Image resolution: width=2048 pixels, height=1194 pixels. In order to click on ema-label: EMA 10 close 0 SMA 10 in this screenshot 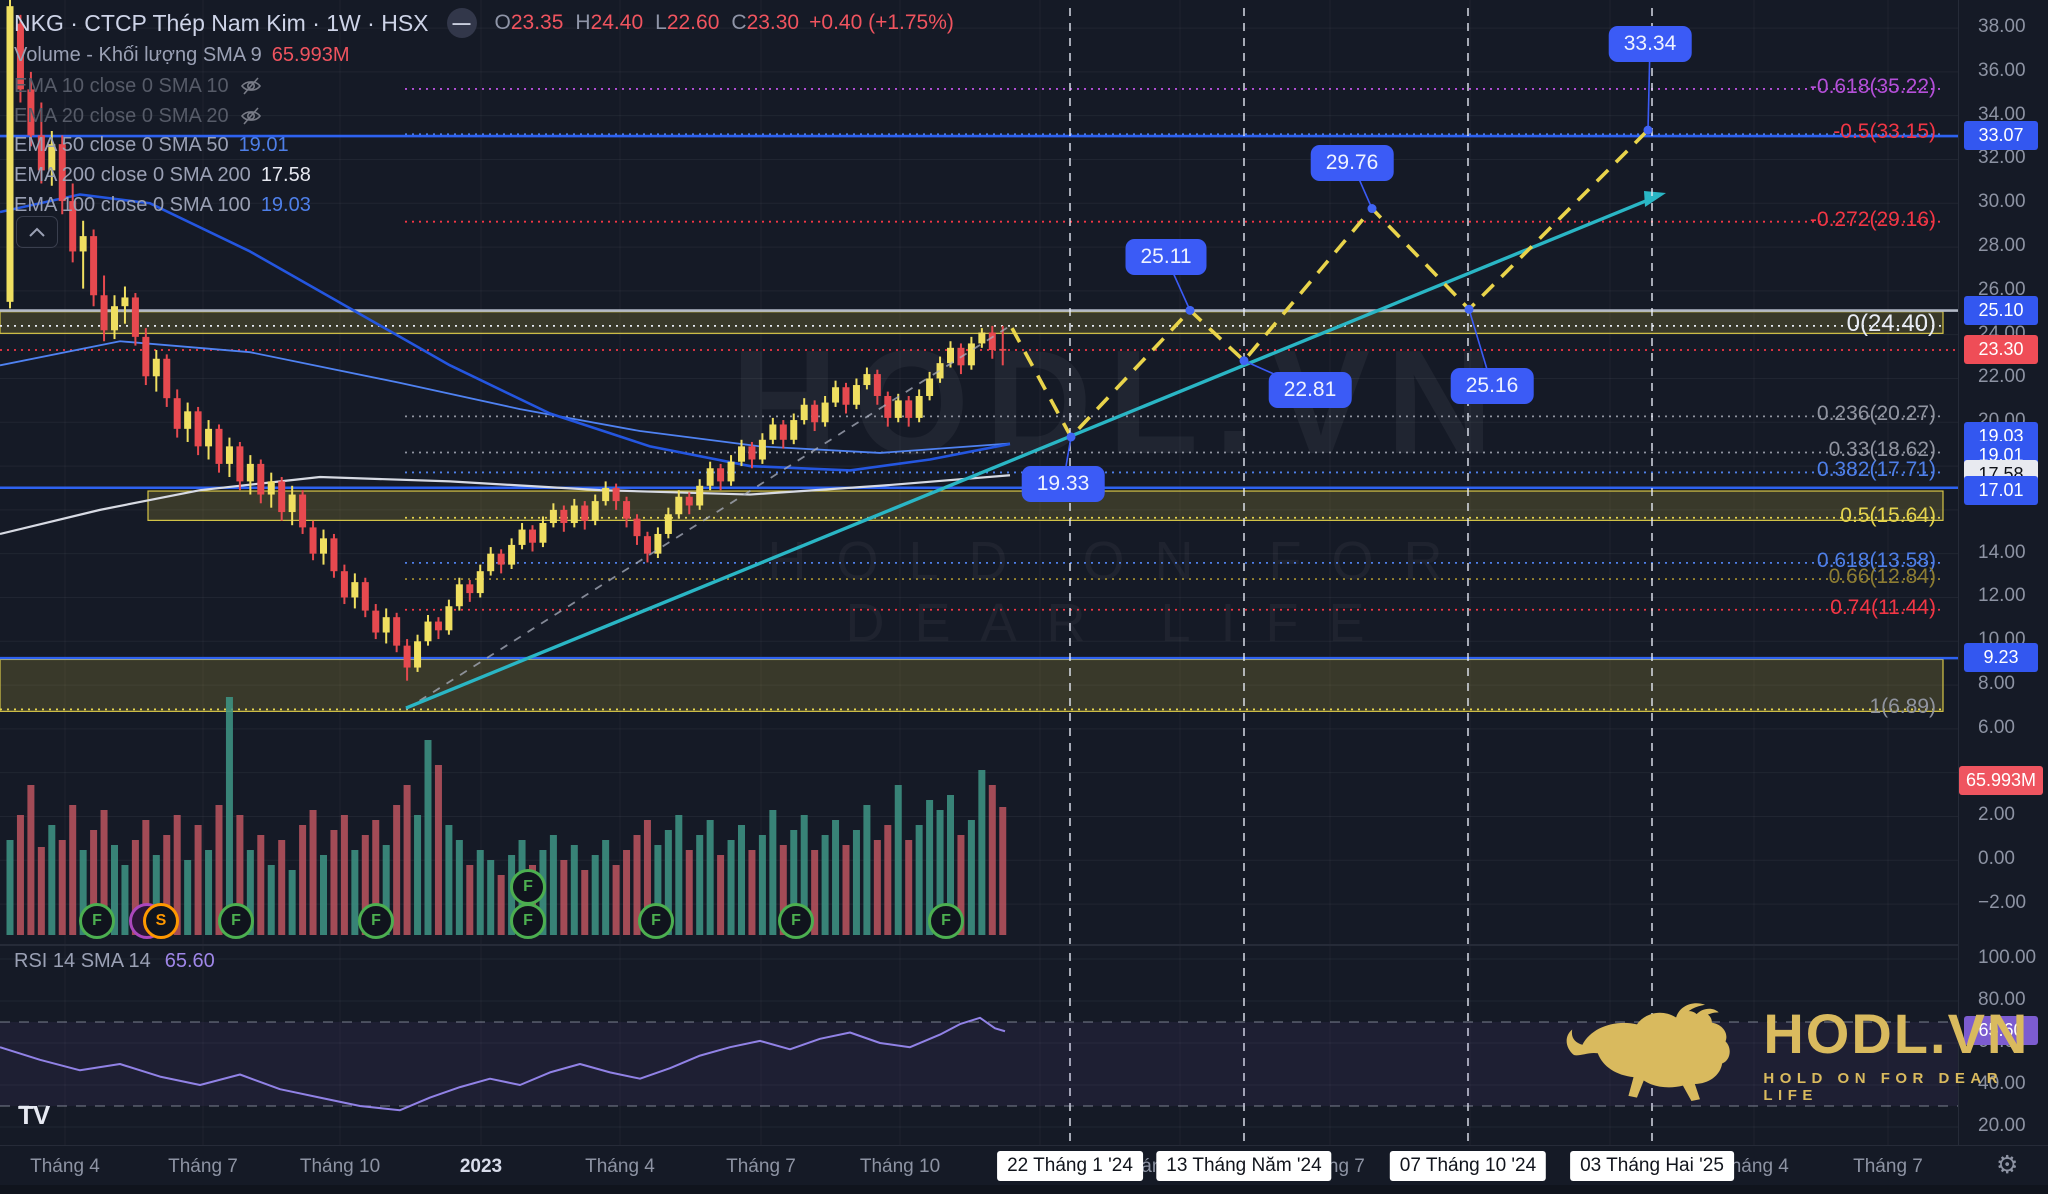, I will do `click(121, 85)`.